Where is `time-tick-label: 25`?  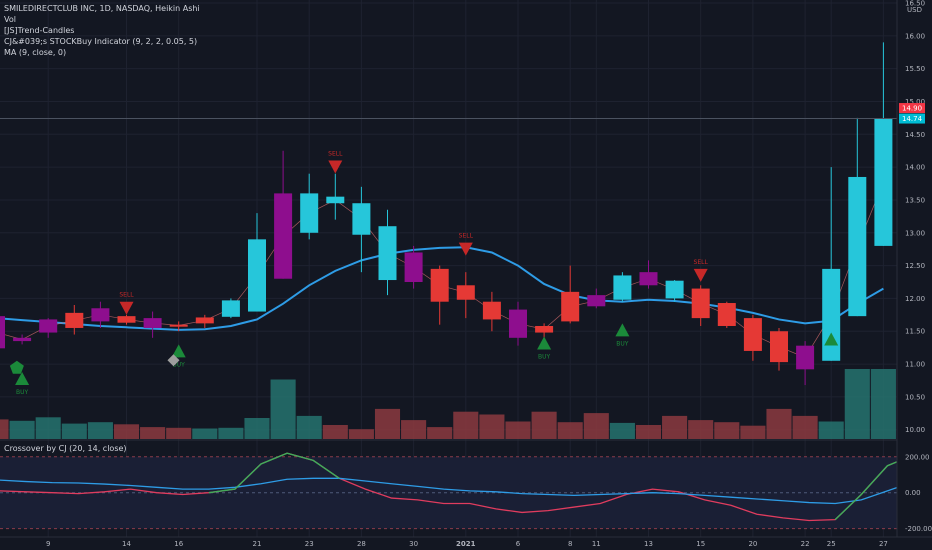
time-tick-label: 25 is located at coordinates (831, 544).